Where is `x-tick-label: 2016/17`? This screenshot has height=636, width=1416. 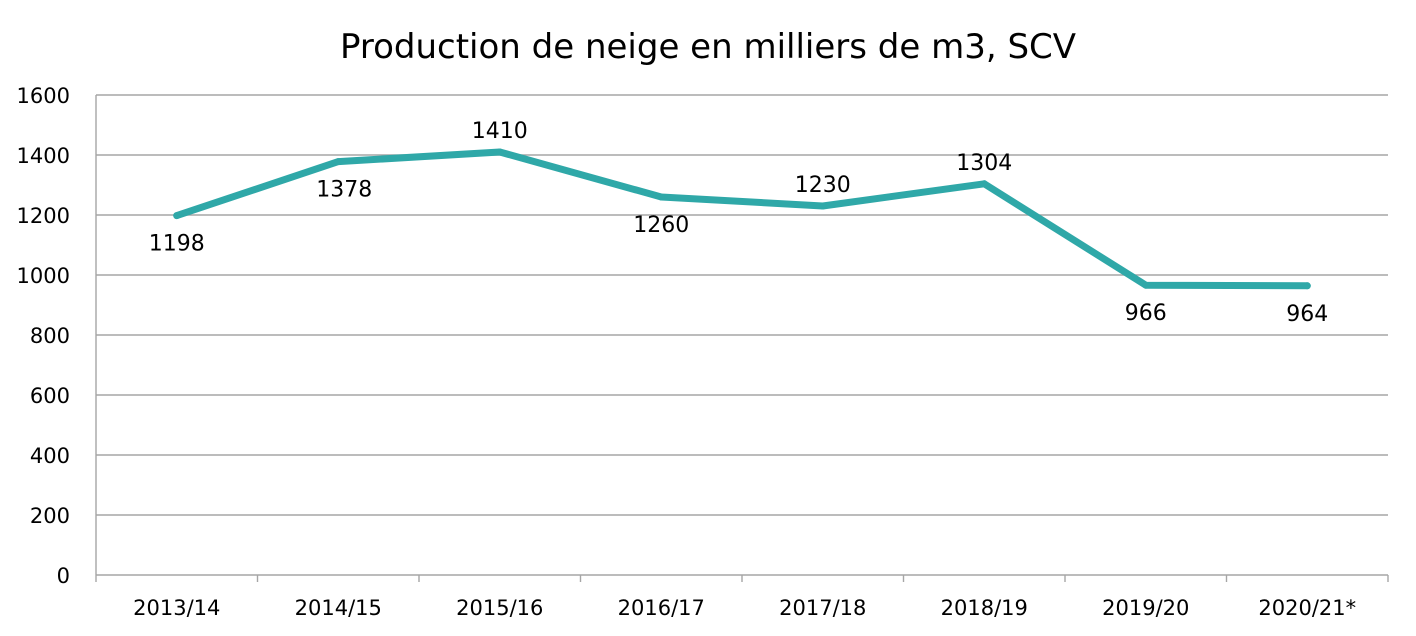
x-tick-label: 2016/17 is located at coordinates (661, 608).